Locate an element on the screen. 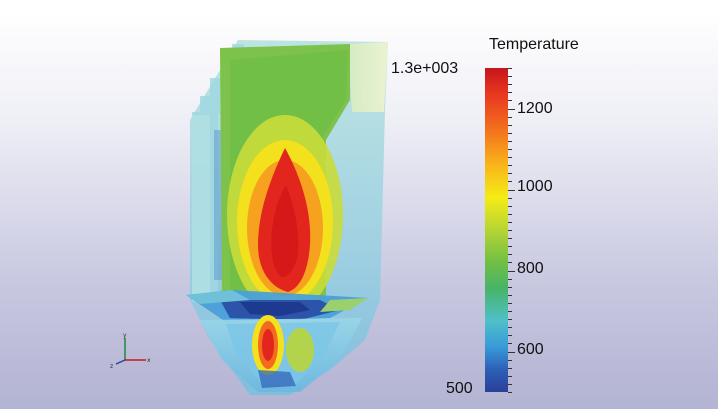  colorbar is located at coordinates (496, 230).